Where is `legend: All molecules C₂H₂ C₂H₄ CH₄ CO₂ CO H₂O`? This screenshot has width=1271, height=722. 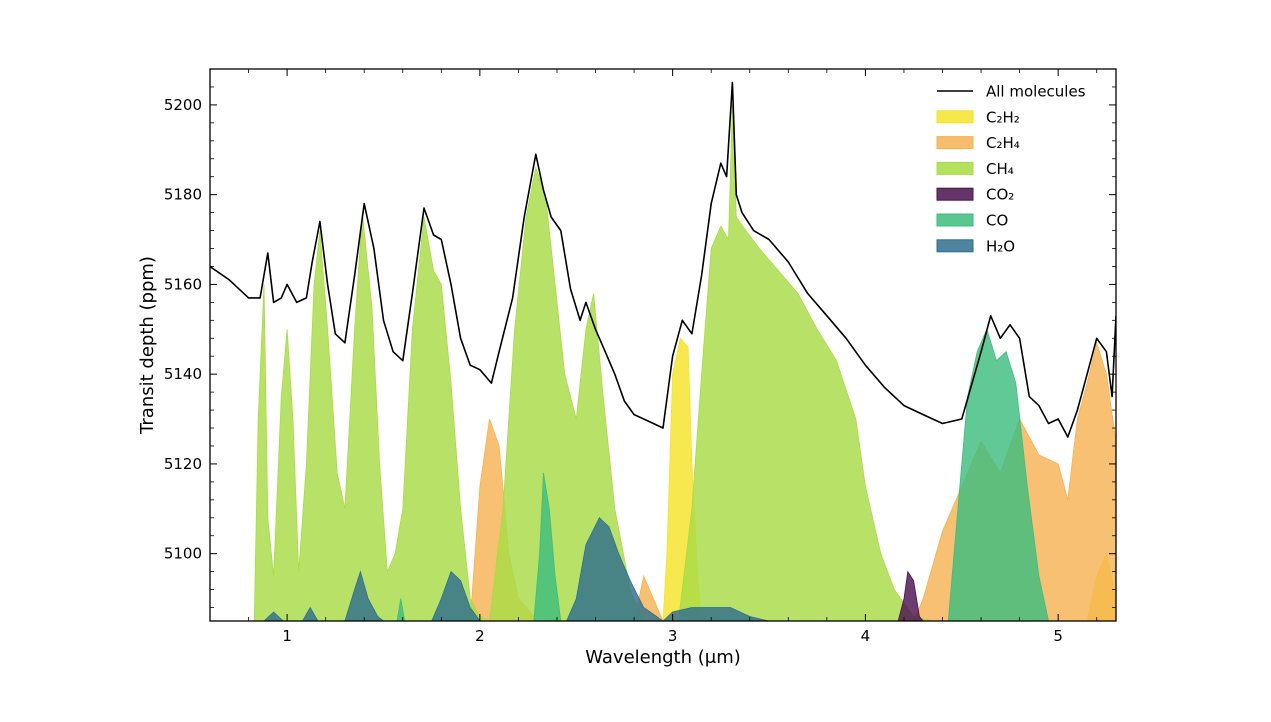 legend: All molecules C₂H₂ C₂H₄ CH₄ CO₂ CO H₂O is located at coordinates (1011, 169).